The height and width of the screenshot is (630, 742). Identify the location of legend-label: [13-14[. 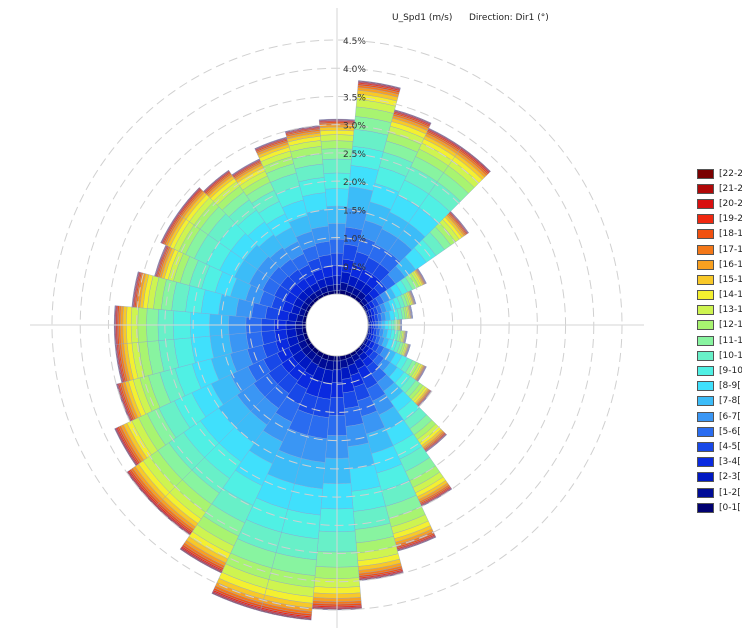
(730, 310).